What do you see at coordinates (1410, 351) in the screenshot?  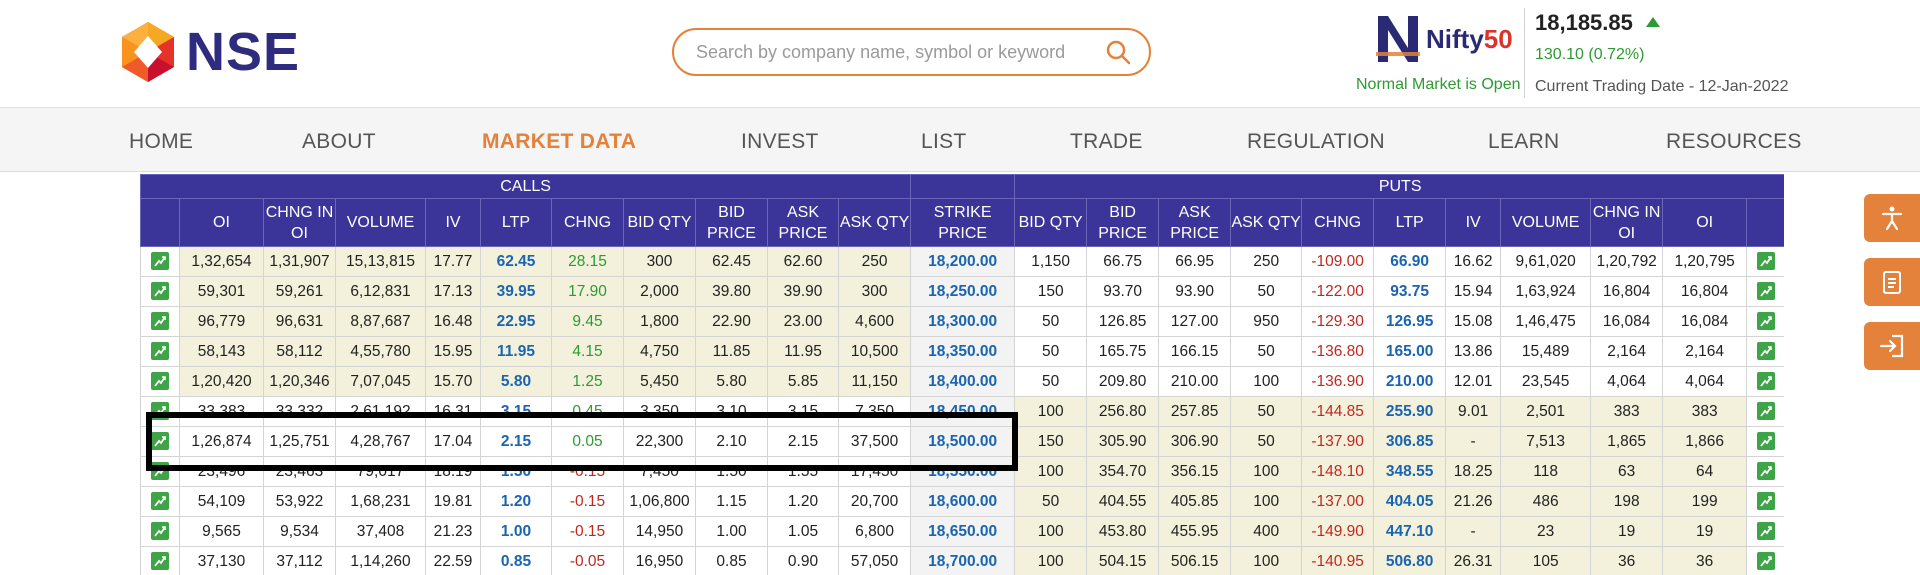 I see `put-cell: 165.00` at bounding box center [1410, 351].